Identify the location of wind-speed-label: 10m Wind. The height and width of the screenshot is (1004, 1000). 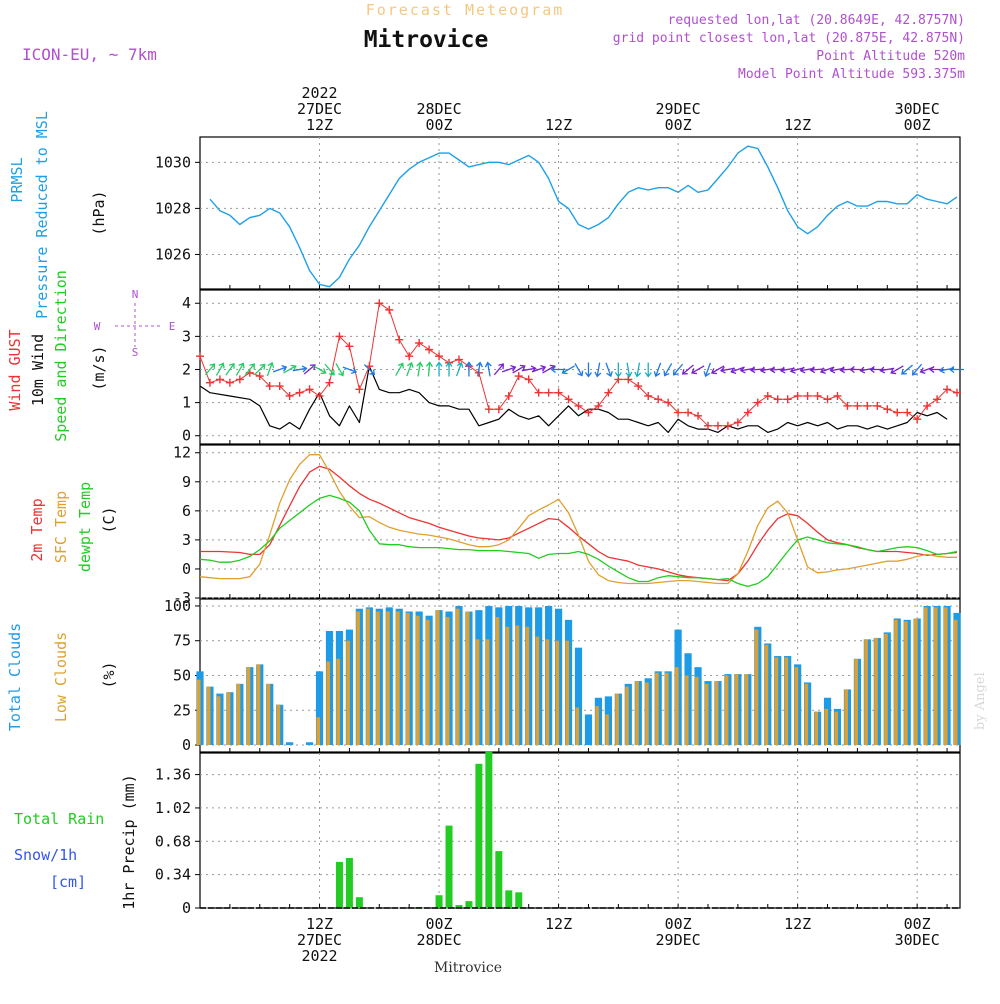
(38, 370).